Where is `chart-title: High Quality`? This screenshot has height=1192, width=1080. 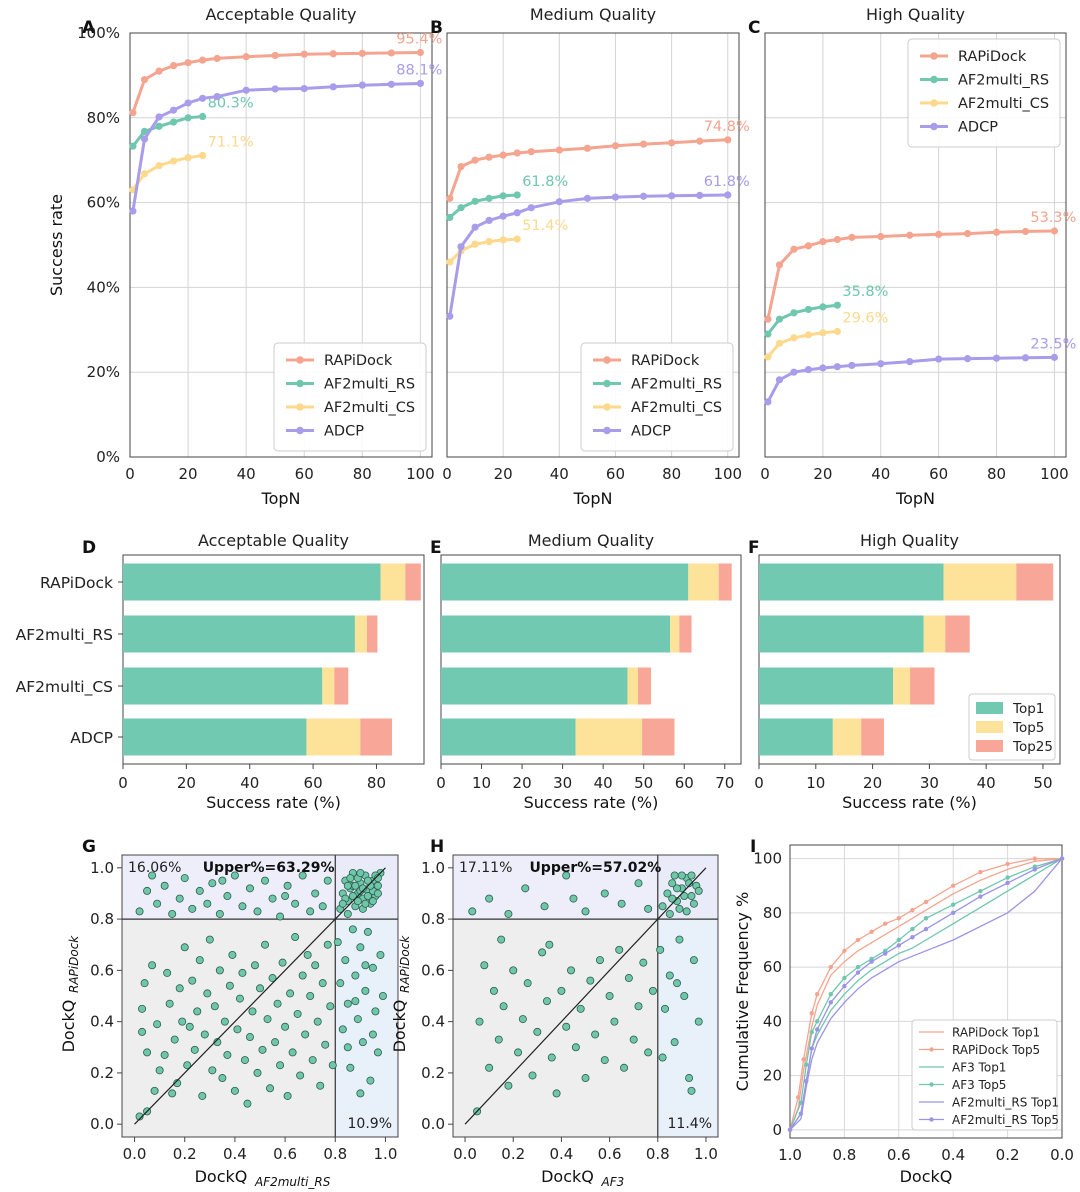
chart-title: High Quality is located at coordinates (909, 540).